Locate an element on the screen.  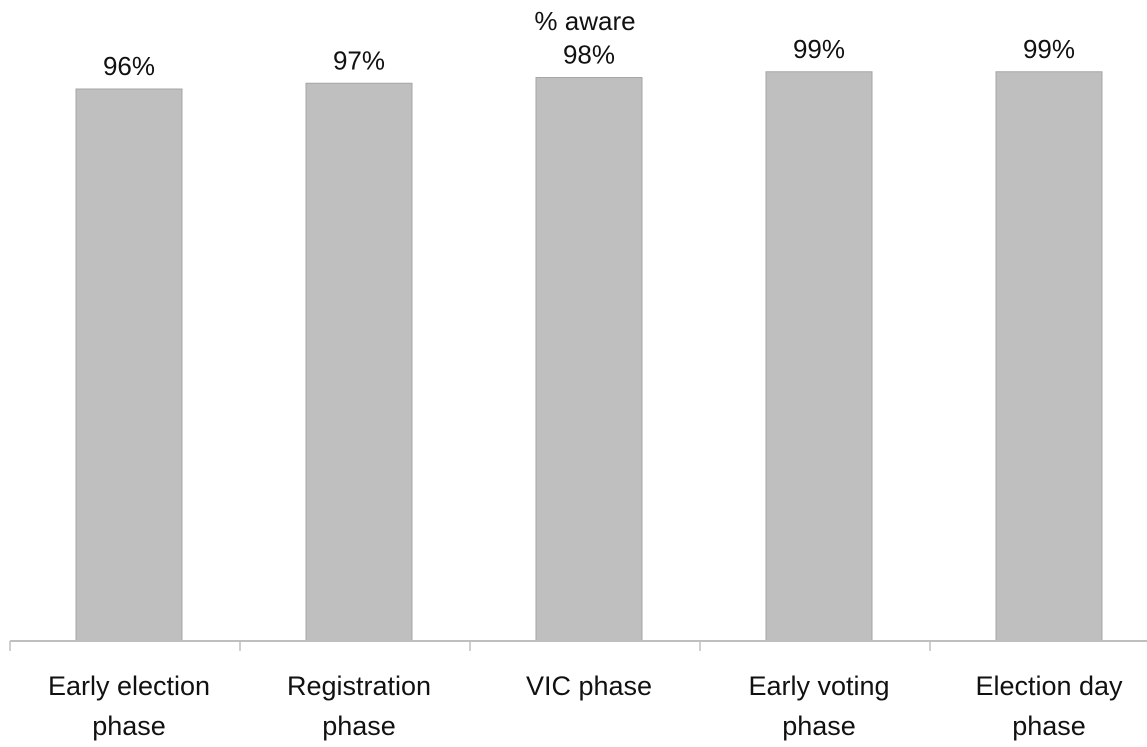
x-tick-label: Registration is located at coordinates (359, 686).